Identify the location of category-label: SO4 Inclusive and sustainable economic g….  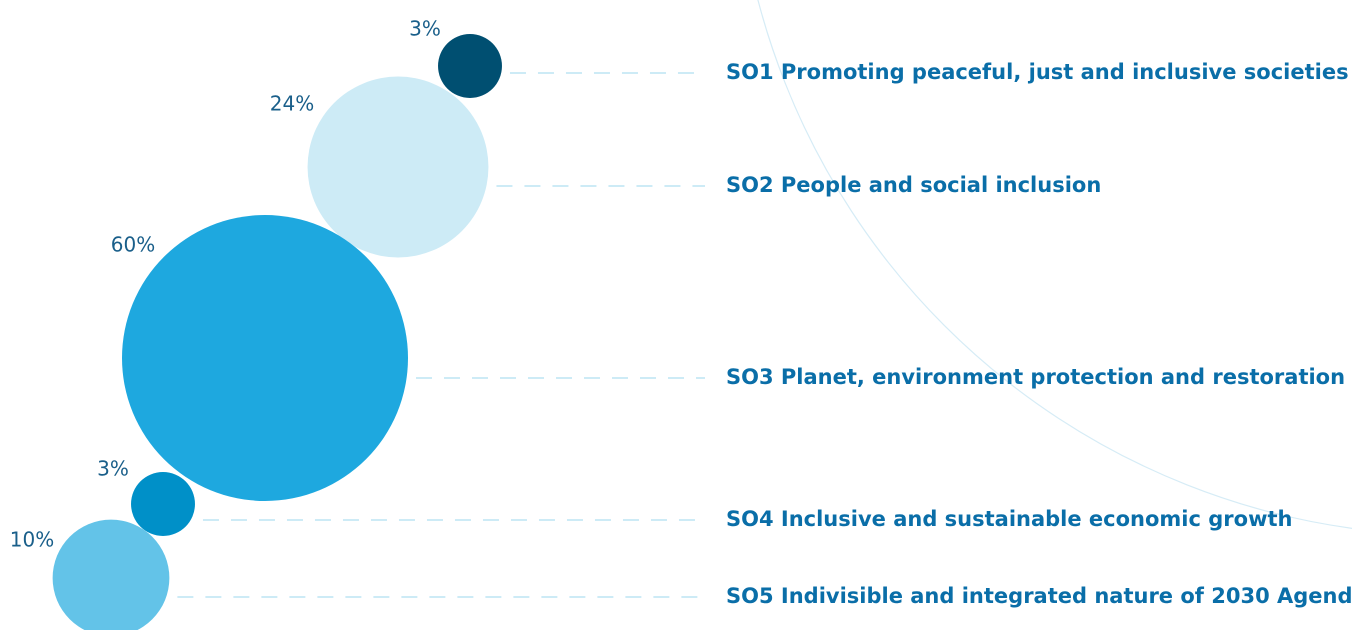
(1009, 519).